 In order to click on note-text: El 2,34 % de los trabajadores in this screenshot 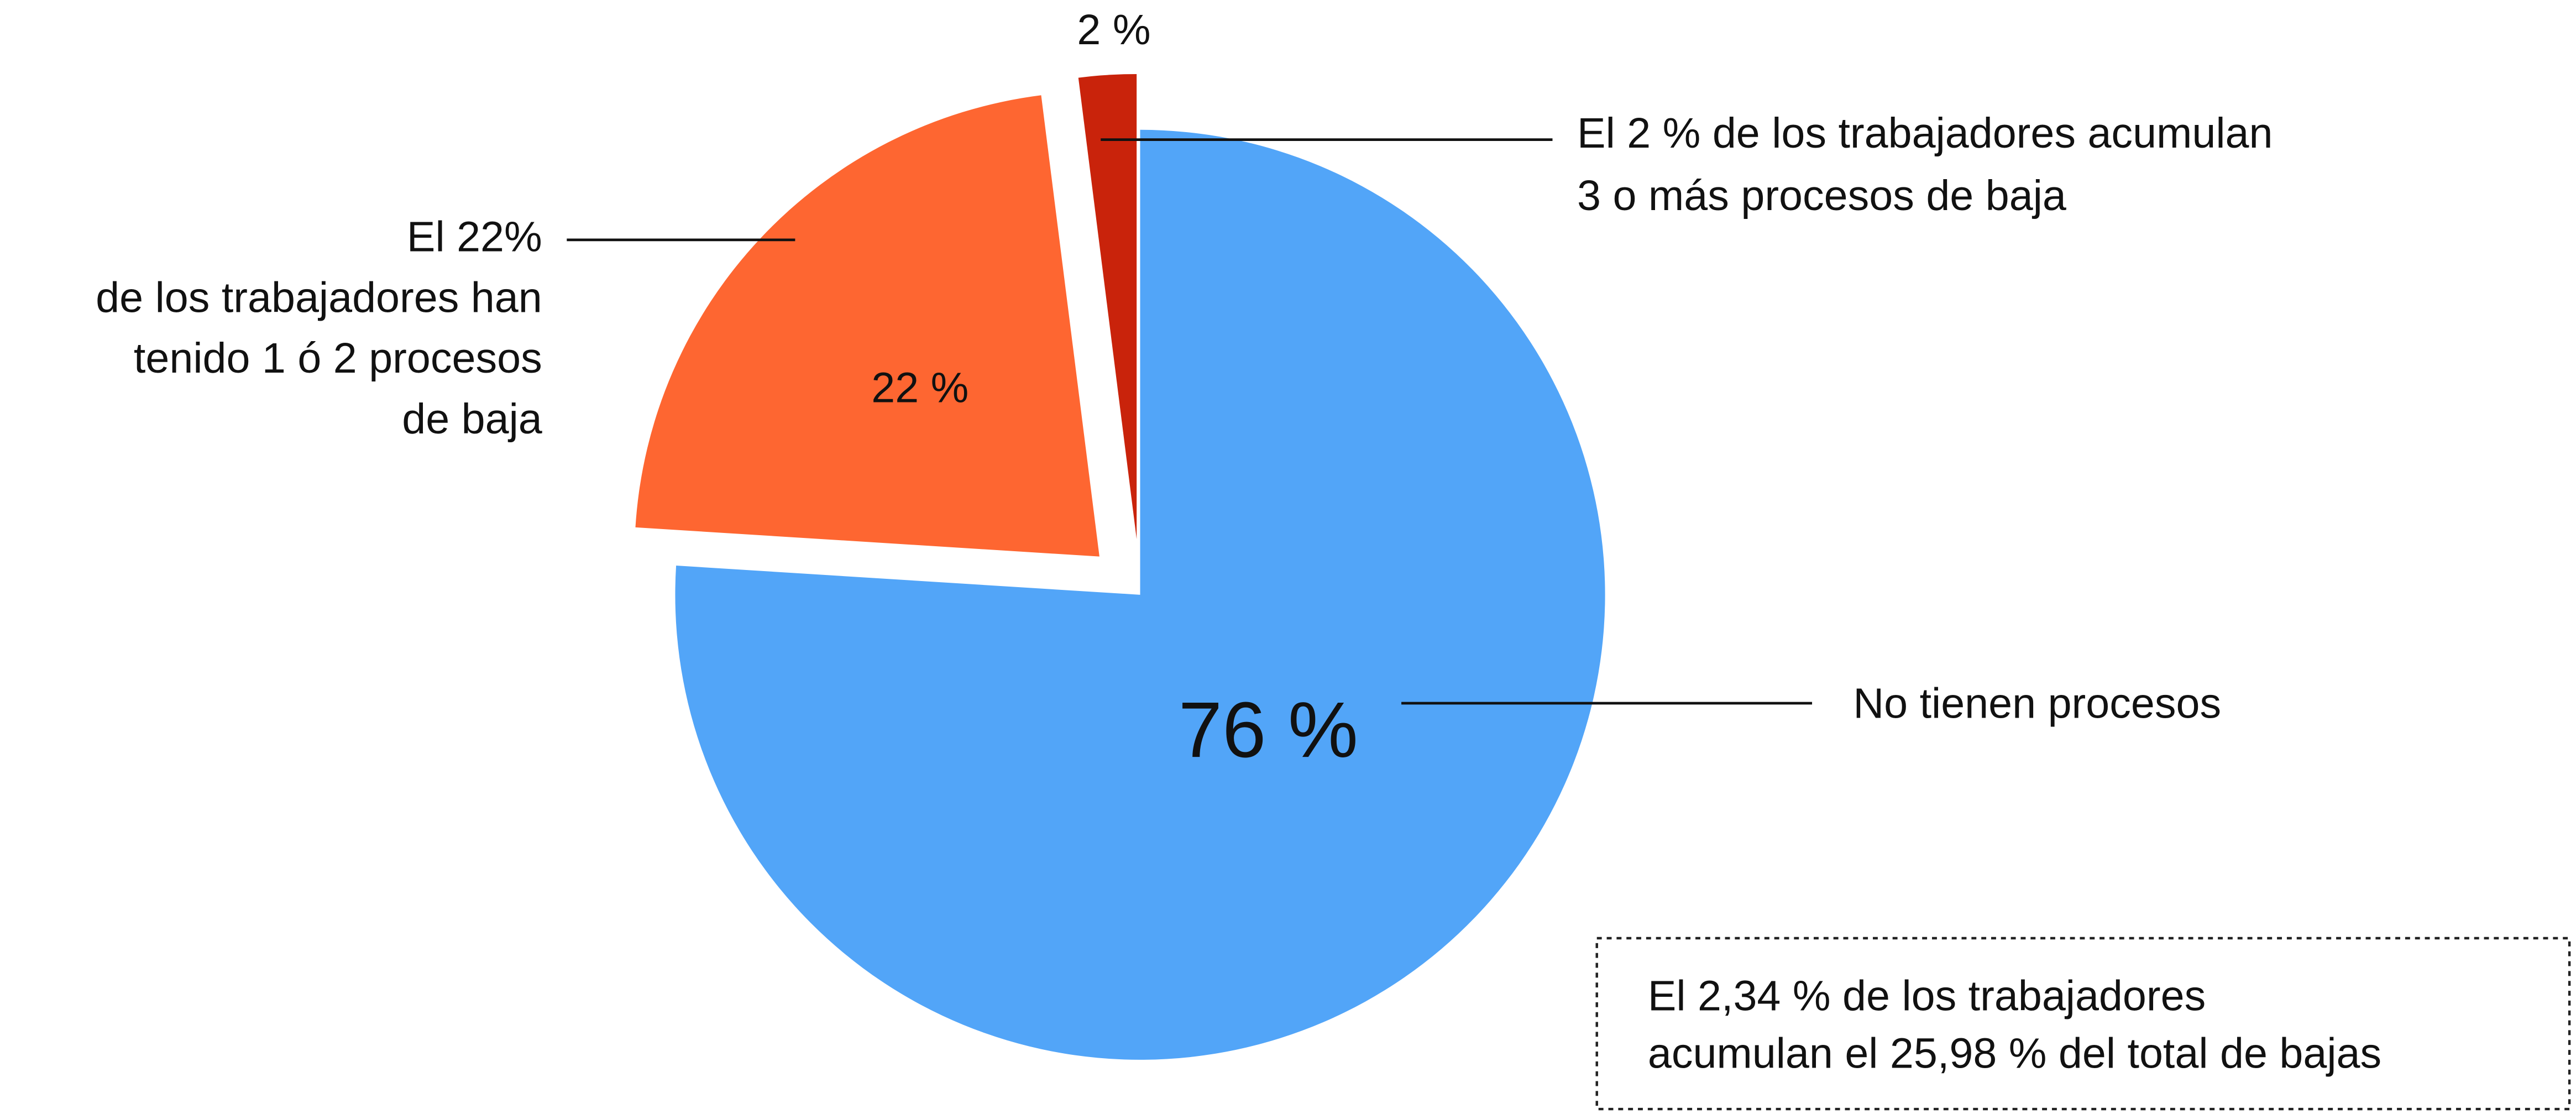, I will do `click(1927, 995)`.